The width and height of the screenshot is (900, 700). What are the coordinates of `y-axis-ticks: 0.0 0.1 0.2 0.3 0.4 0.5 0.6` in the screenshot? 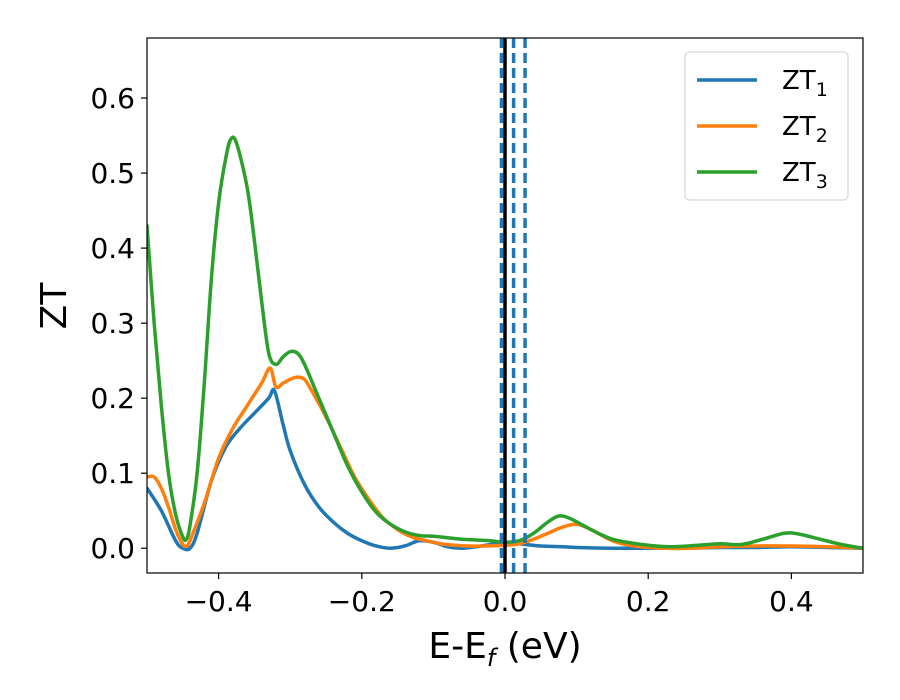 It's located at (118, 323).